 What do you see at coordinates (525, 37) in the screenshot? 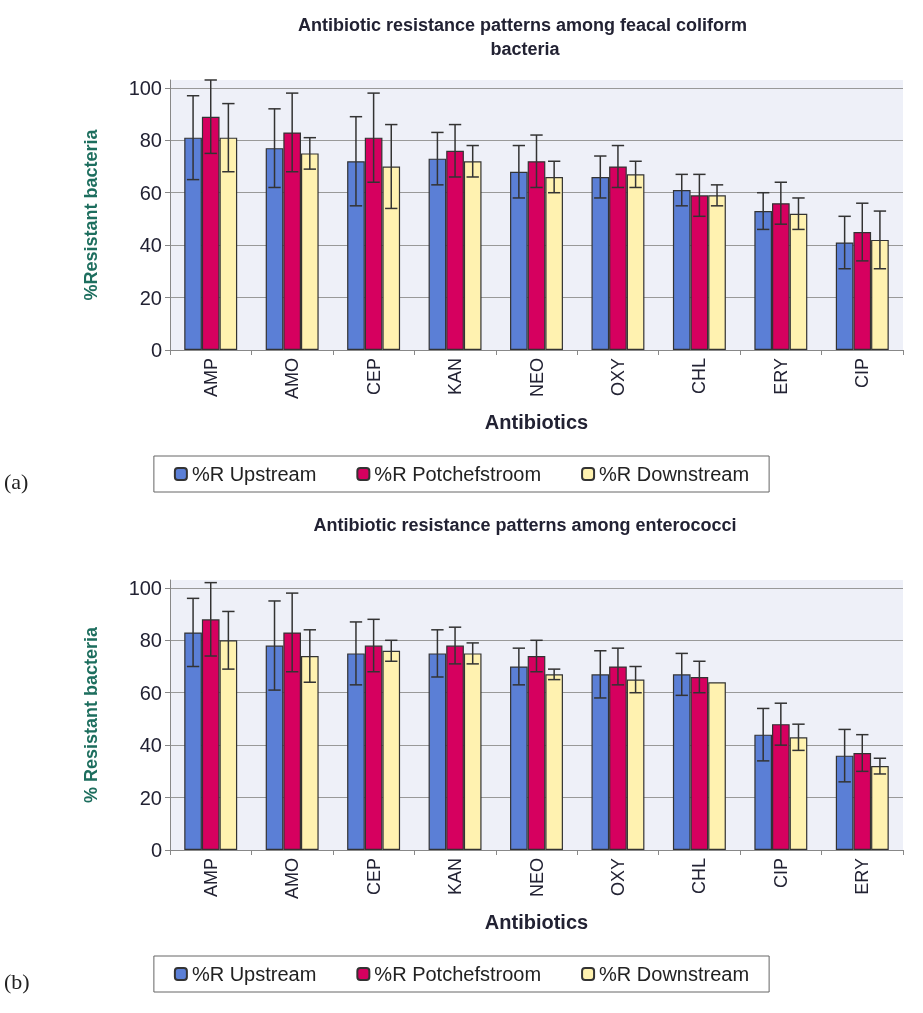
I see `chart-title: Antibiotic resistance patterns among feacal coliform bacteria` at bounding box center [525, 37].